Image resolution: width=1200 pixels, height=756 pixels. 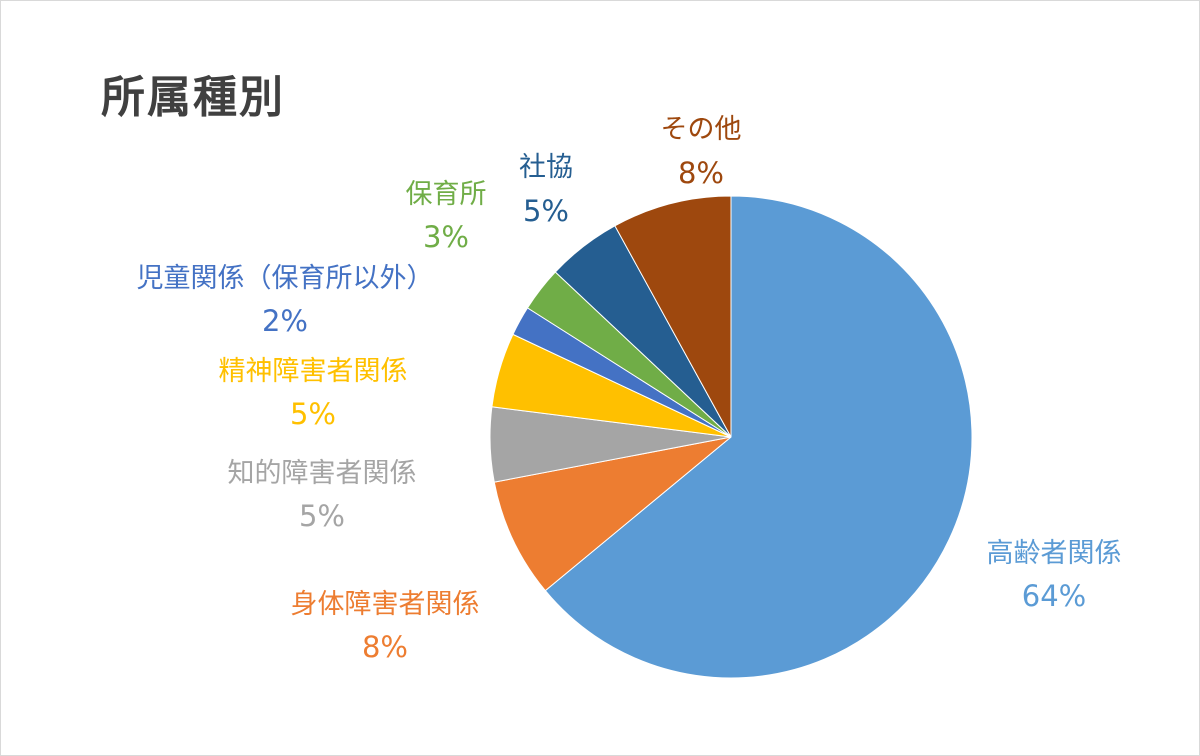 I want to click on slice-label-8: その他, so click(x=701, y=129).